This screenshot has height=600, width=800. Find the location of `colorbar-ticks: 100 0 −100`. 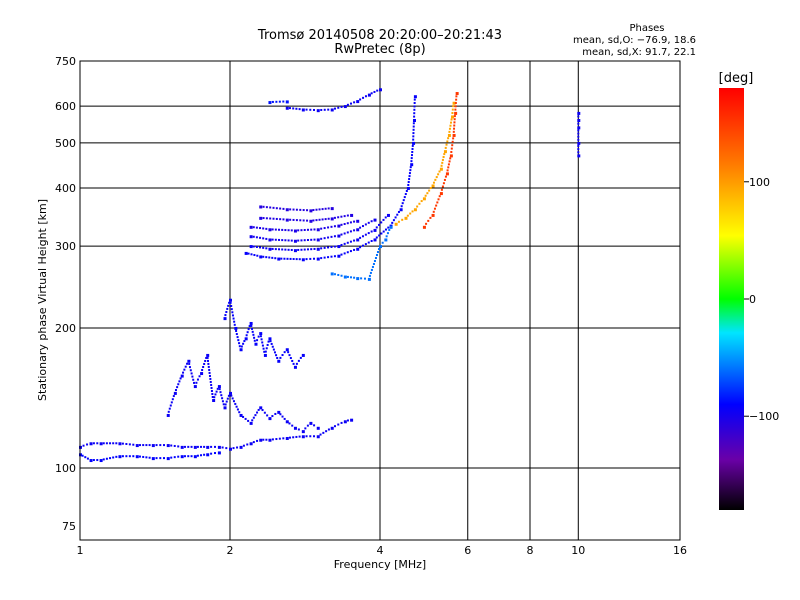

colorbar-ticks: 100 0 −100 is located at coordinates (761, 299).